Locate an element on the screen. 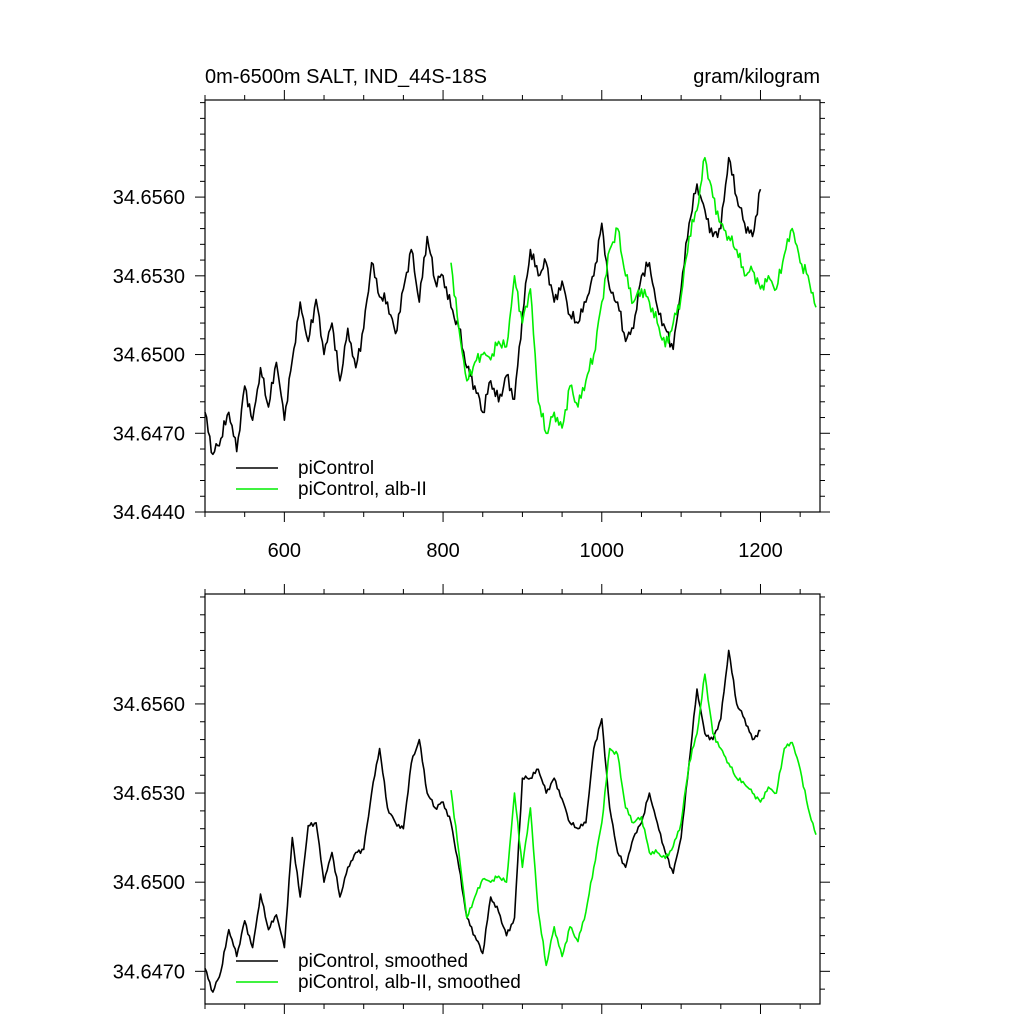 Image resolution: width=1024 pixels, height=1024 pixels. legend-label: piControl, alb-II is located at coordinates (362, 489).